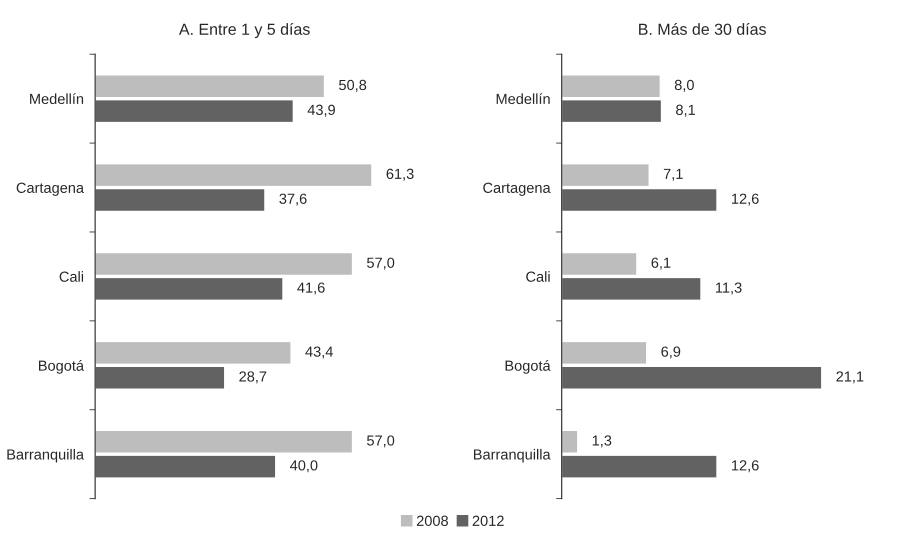 Image resolution: width=906 pixels, height=542 pixels. I want to click on data-label: 8,1, so click(685, 110).